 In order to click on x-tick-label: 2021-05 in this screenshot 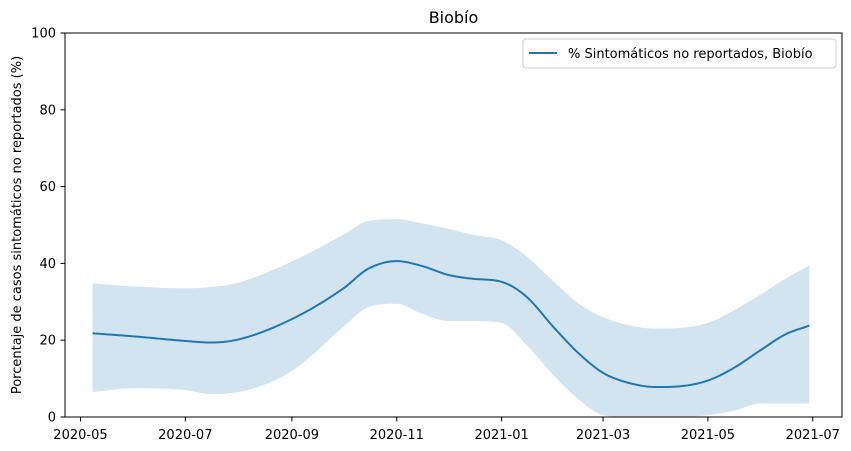, I will do `click(708, 435)`.